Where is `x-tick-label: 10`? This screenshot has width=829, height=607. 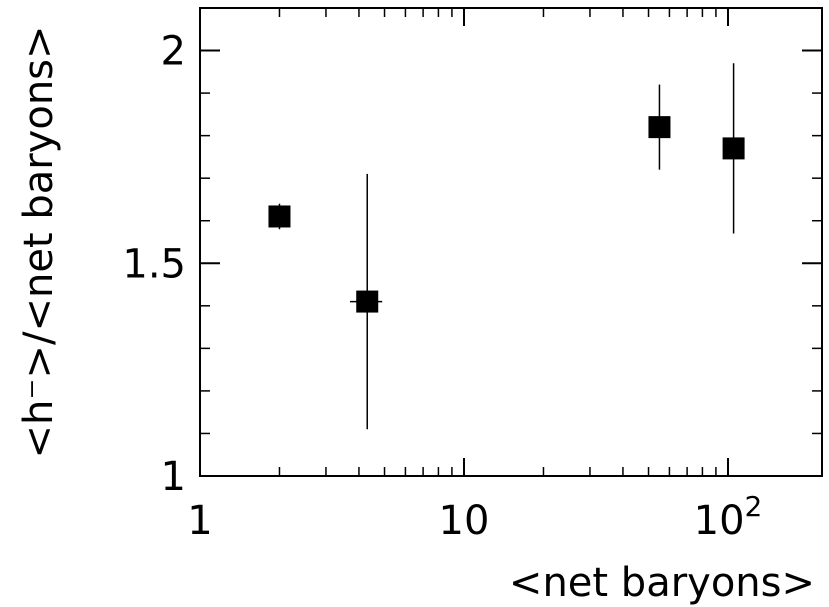
x-tick-label: 10 is located at coordinates (464, 521).